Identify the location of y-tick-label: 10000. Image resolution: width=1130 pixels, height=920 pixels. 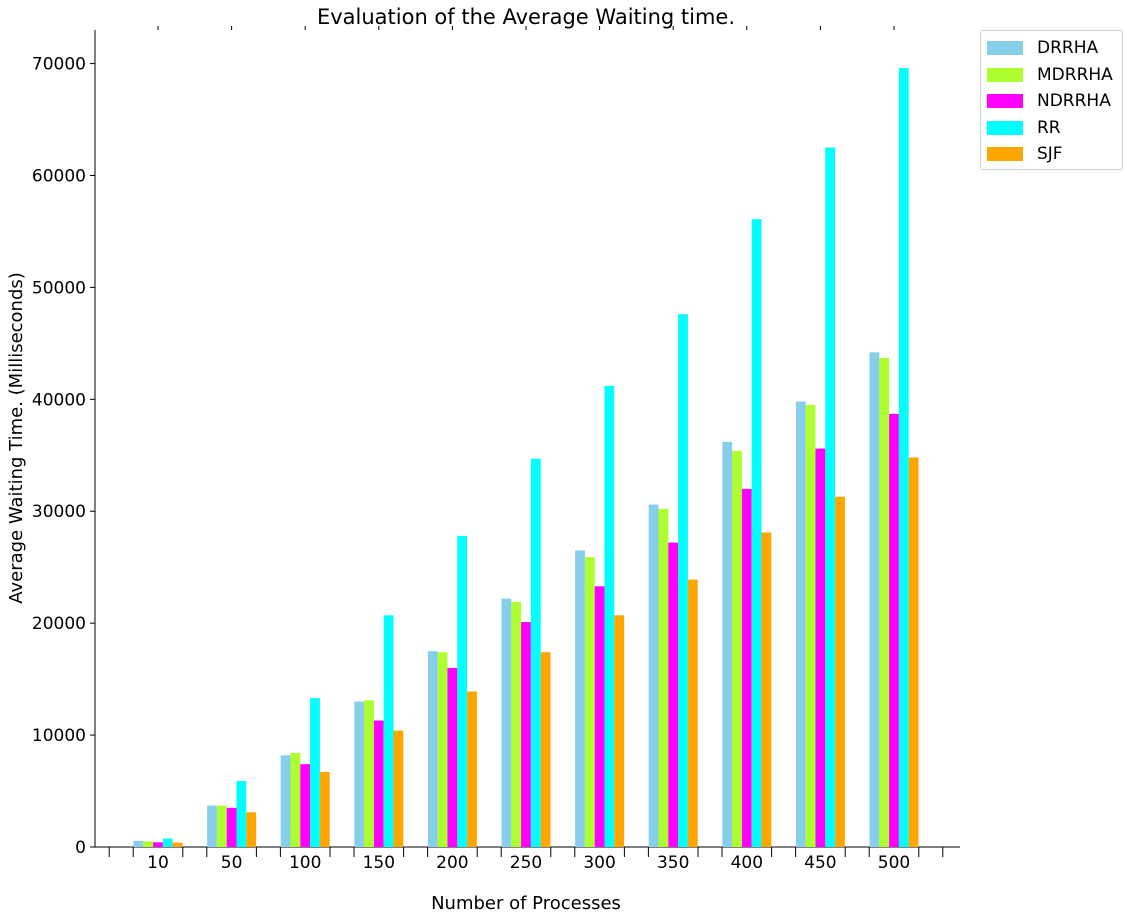
(59, 736).